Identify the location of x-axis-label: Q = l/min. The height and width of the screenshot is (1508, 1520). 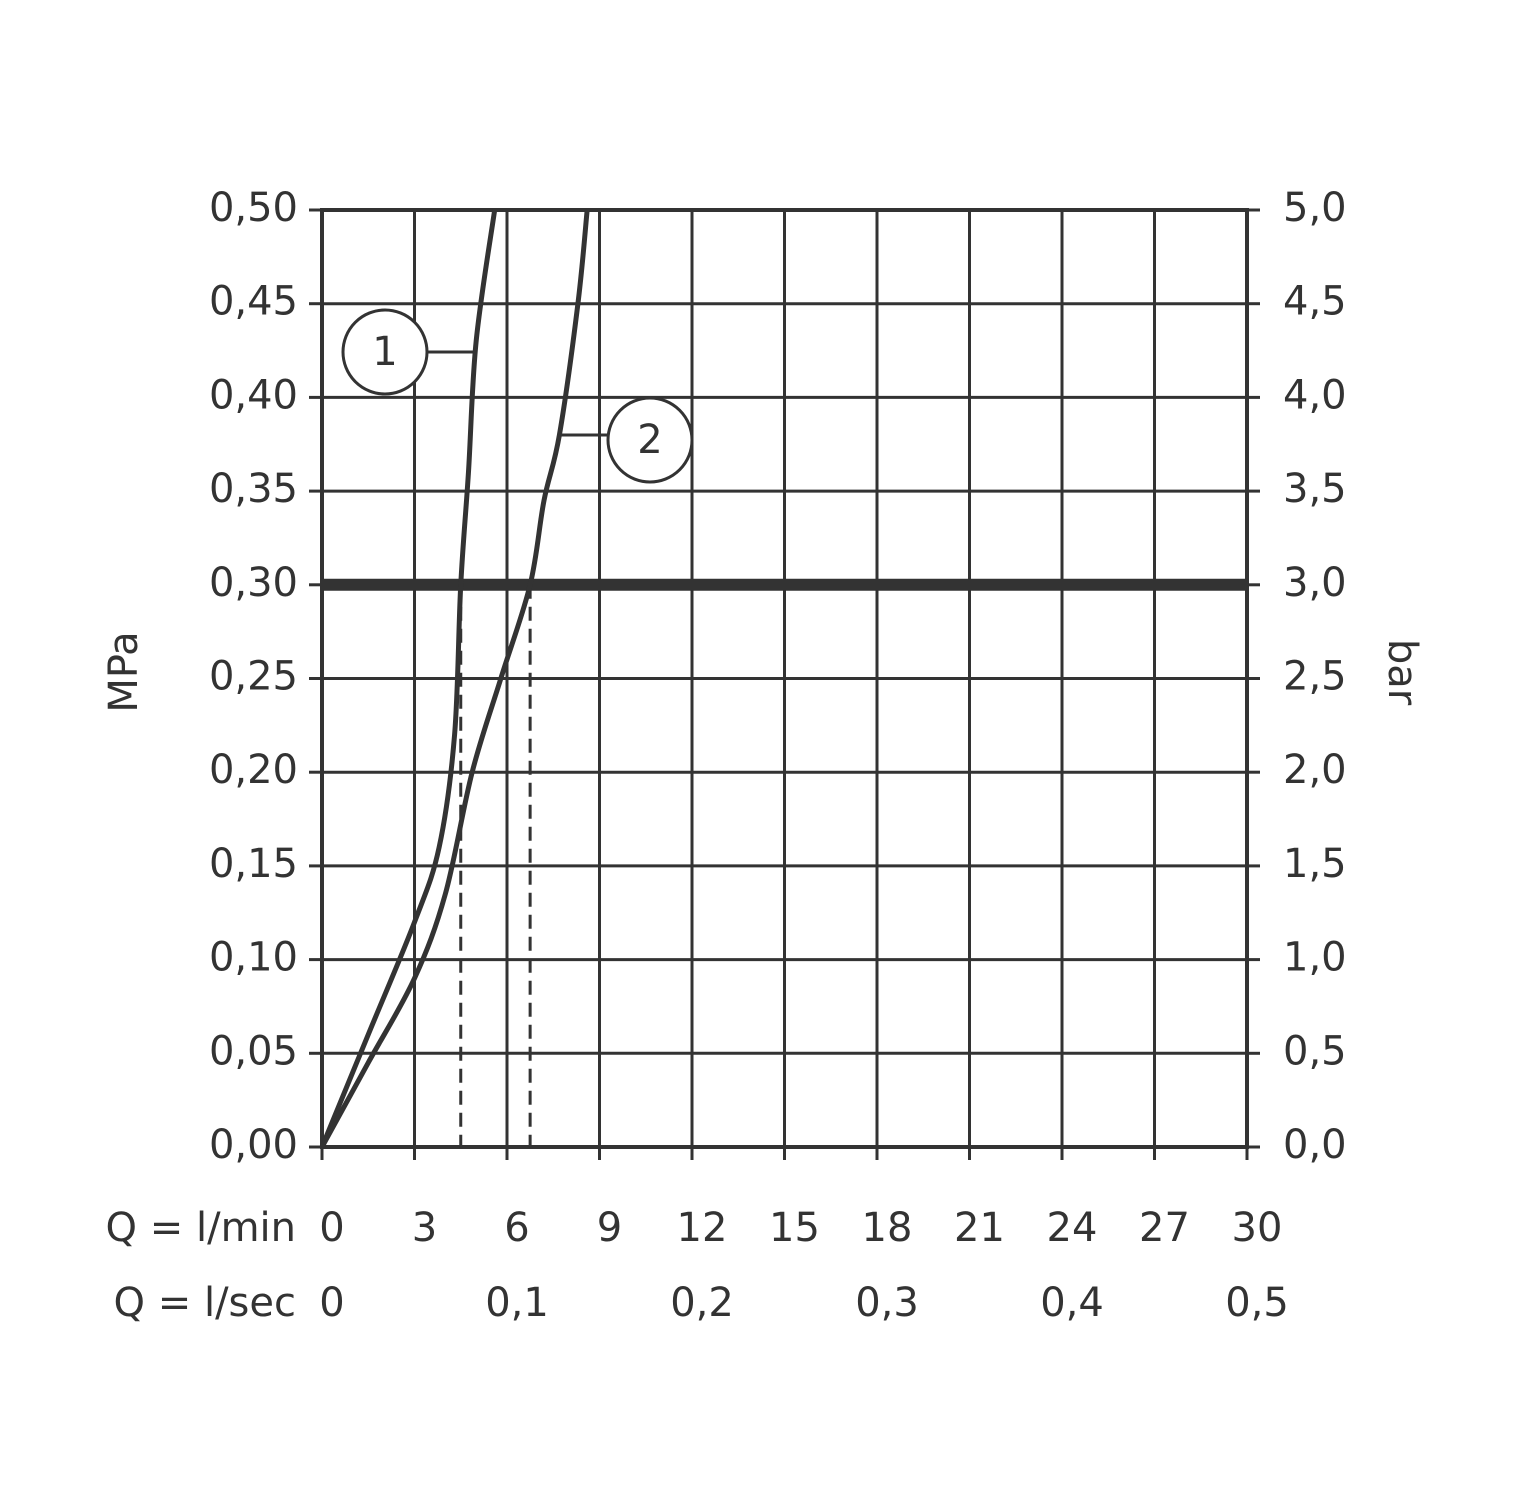
(201, 1228).